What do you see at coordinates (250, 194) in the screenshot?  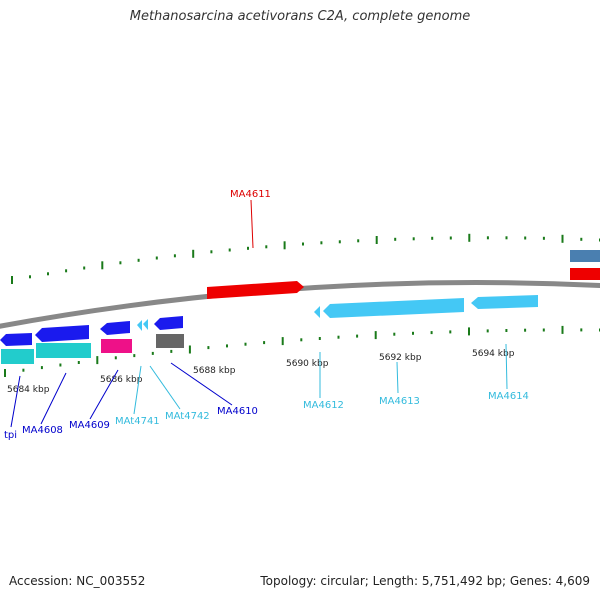 I see `gene-label-MA4611: MA4611` at bounding box center [250, 194].